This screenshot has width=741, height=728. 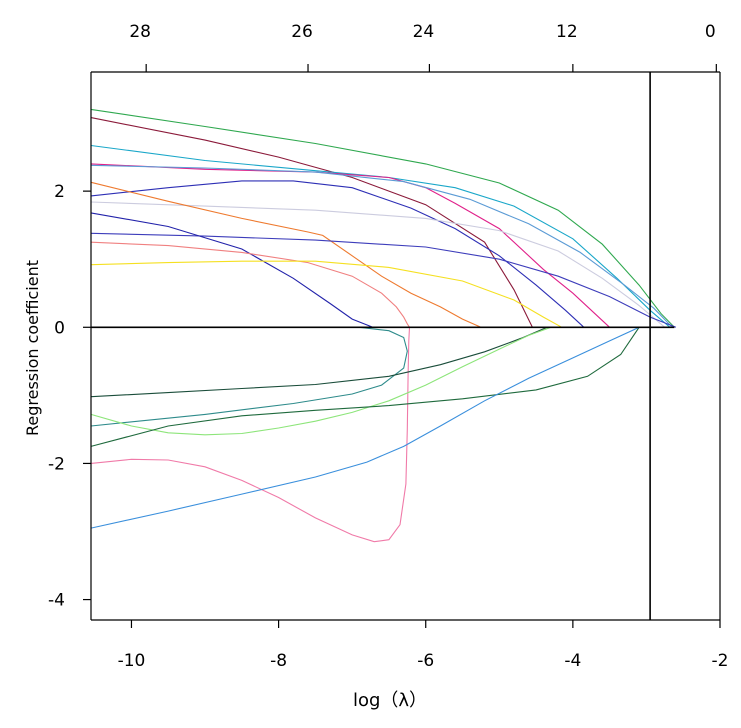 What do you see at coordinates (59, 328) in the screenshot?
I see `y-tick-label-3: 0` at bounding box center [59, 328].